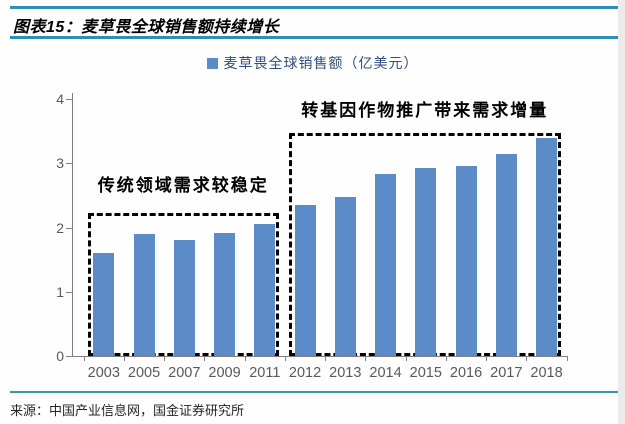  I want to click on x-label-2018: 2018, so click(546, 373).